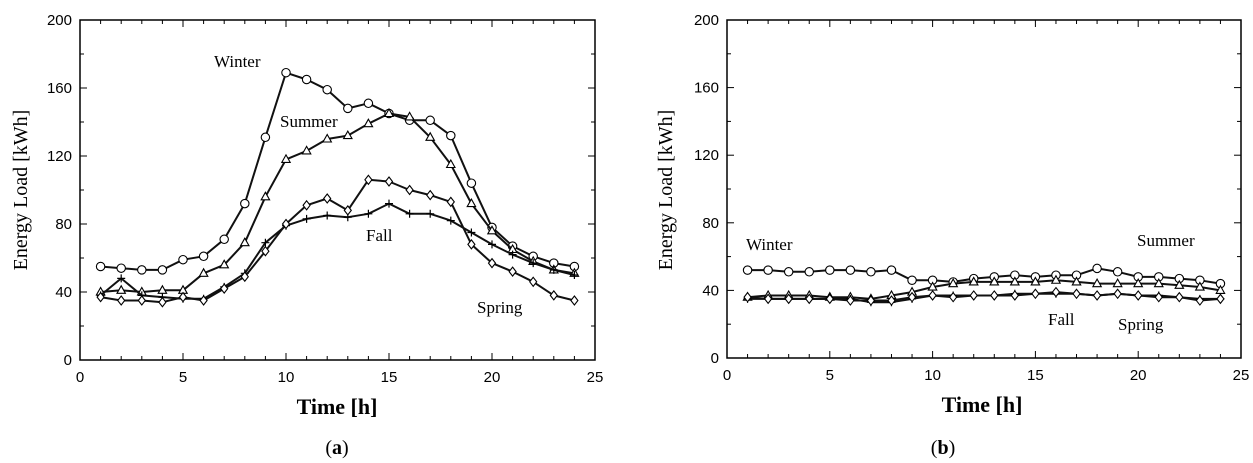 The image size is (1253, 463). I want to click on series-fall, so click(337, 251).